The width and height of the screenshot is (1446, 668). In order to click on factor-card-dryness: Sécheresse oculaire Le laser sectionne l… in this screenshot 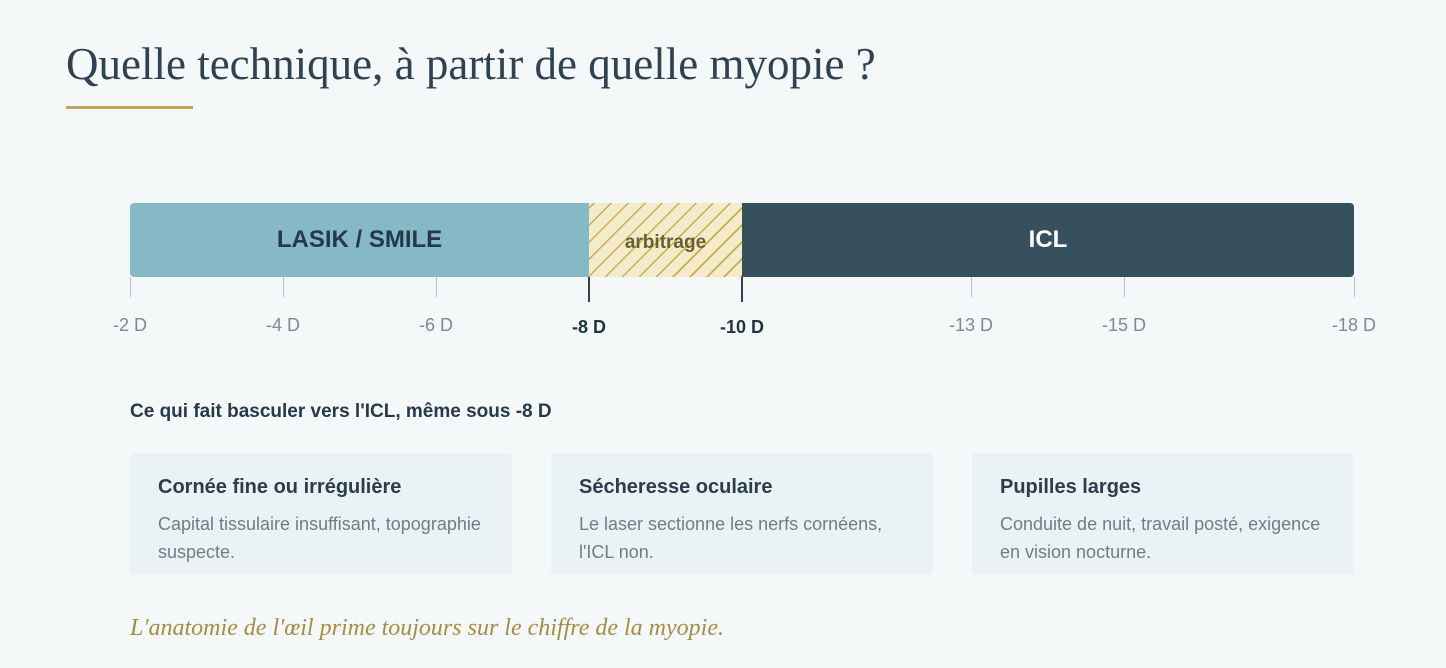, I will do `click(742, 514)`.